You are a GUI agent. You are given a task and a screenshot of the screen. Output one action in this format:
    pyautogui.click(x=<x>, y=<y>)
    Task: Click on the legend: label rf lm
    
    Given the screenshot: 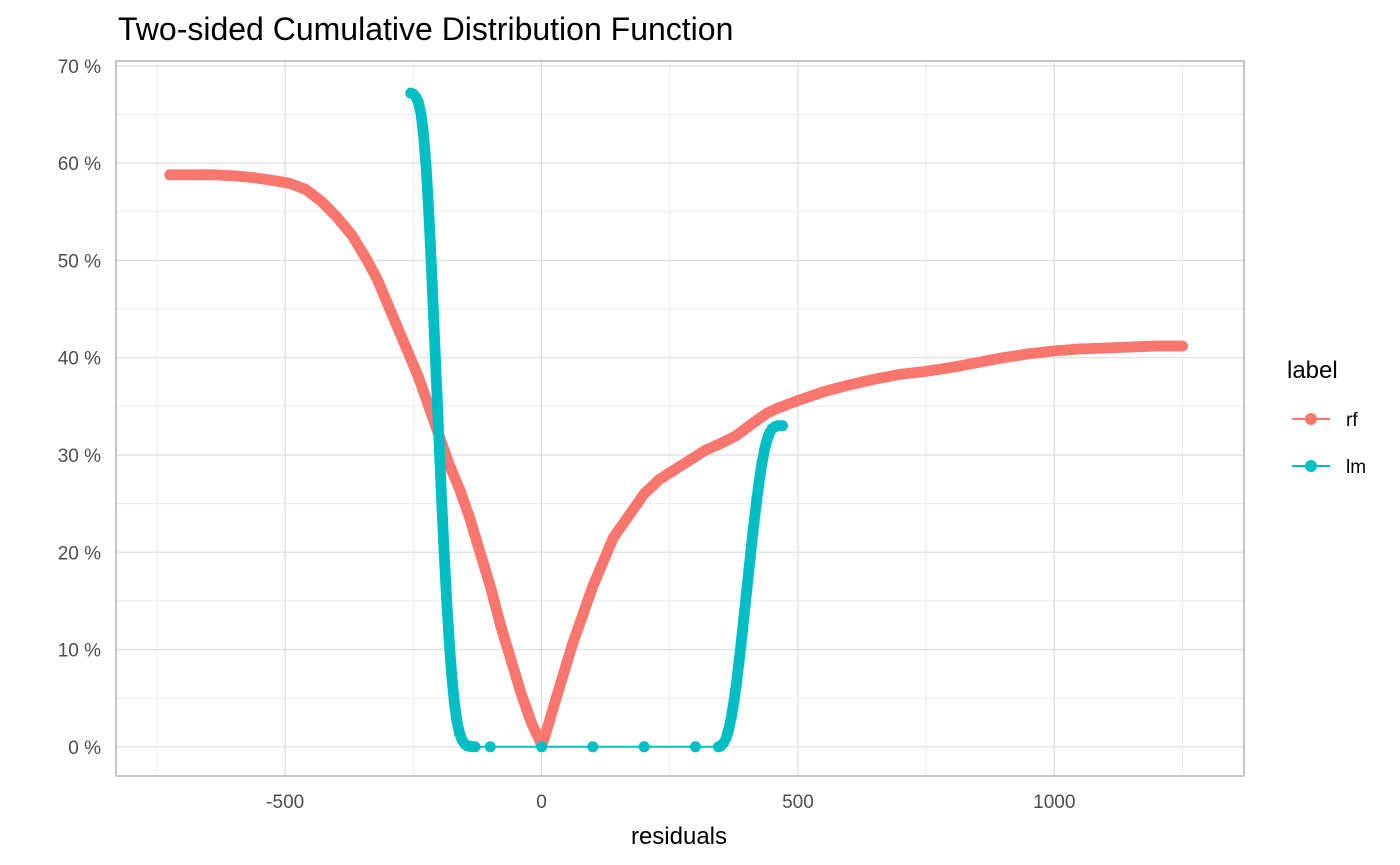 What is the action you would take?
    pyautogui.click(x=1326, y=417)
    